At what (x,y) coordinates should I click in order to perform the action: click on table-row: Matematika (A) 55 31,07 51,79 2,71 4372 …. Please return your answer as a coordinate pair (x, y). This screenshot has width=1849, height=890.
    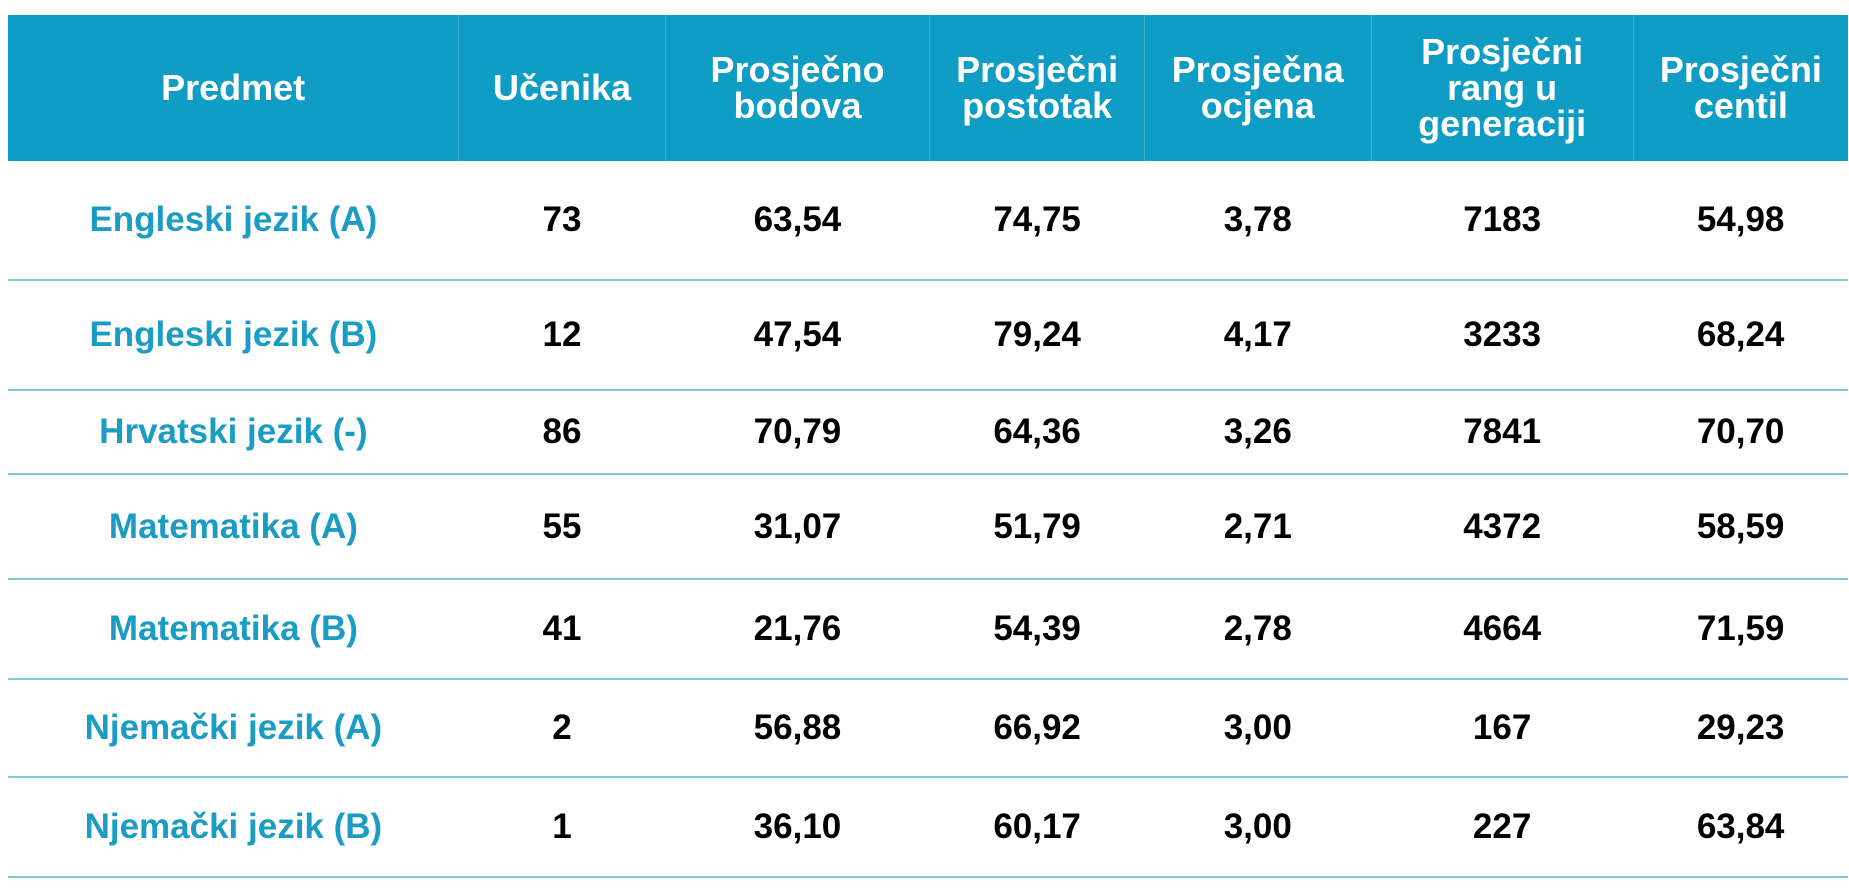
    Looking at the image, I should click on (928, 527).